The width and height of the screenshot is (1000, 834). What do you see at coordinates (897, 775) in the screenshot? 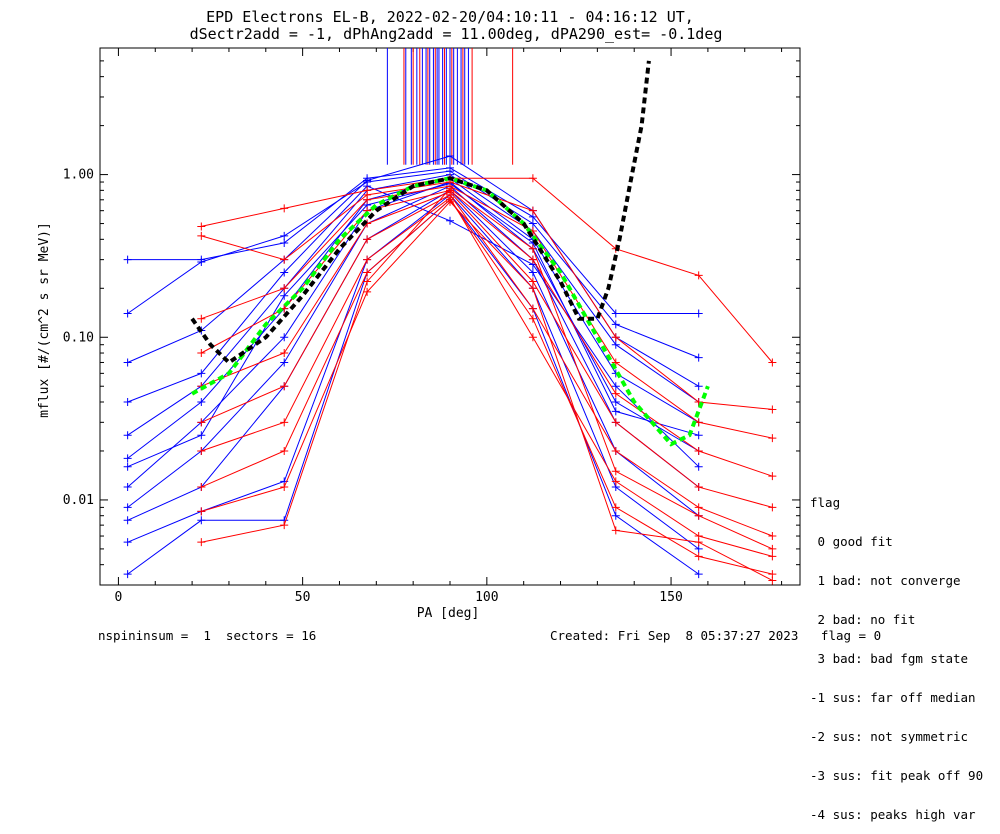
I see `legend-item: -3 sus: fit peak off 90` at bounding box center [897, 775].